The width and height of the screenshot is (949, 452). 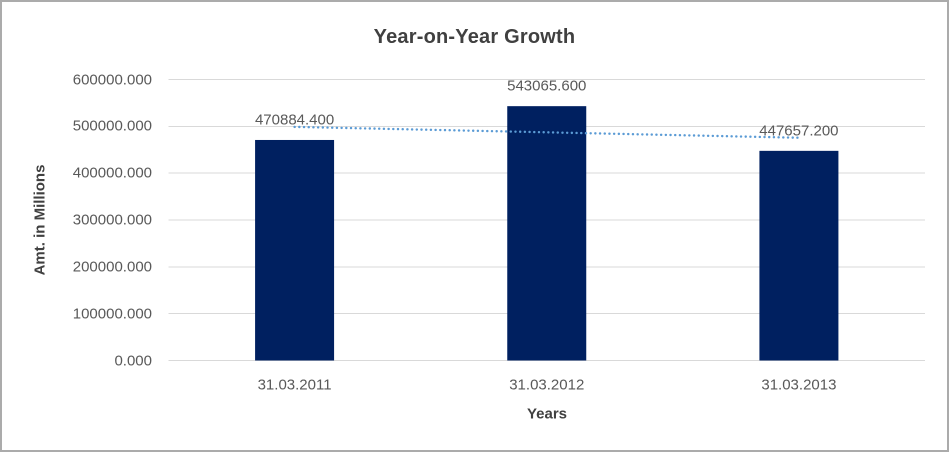 What do you see at coordinates (547, 414) in the screenshot?
I see `x-axis-title: Years` at bounding box center [547, 414].